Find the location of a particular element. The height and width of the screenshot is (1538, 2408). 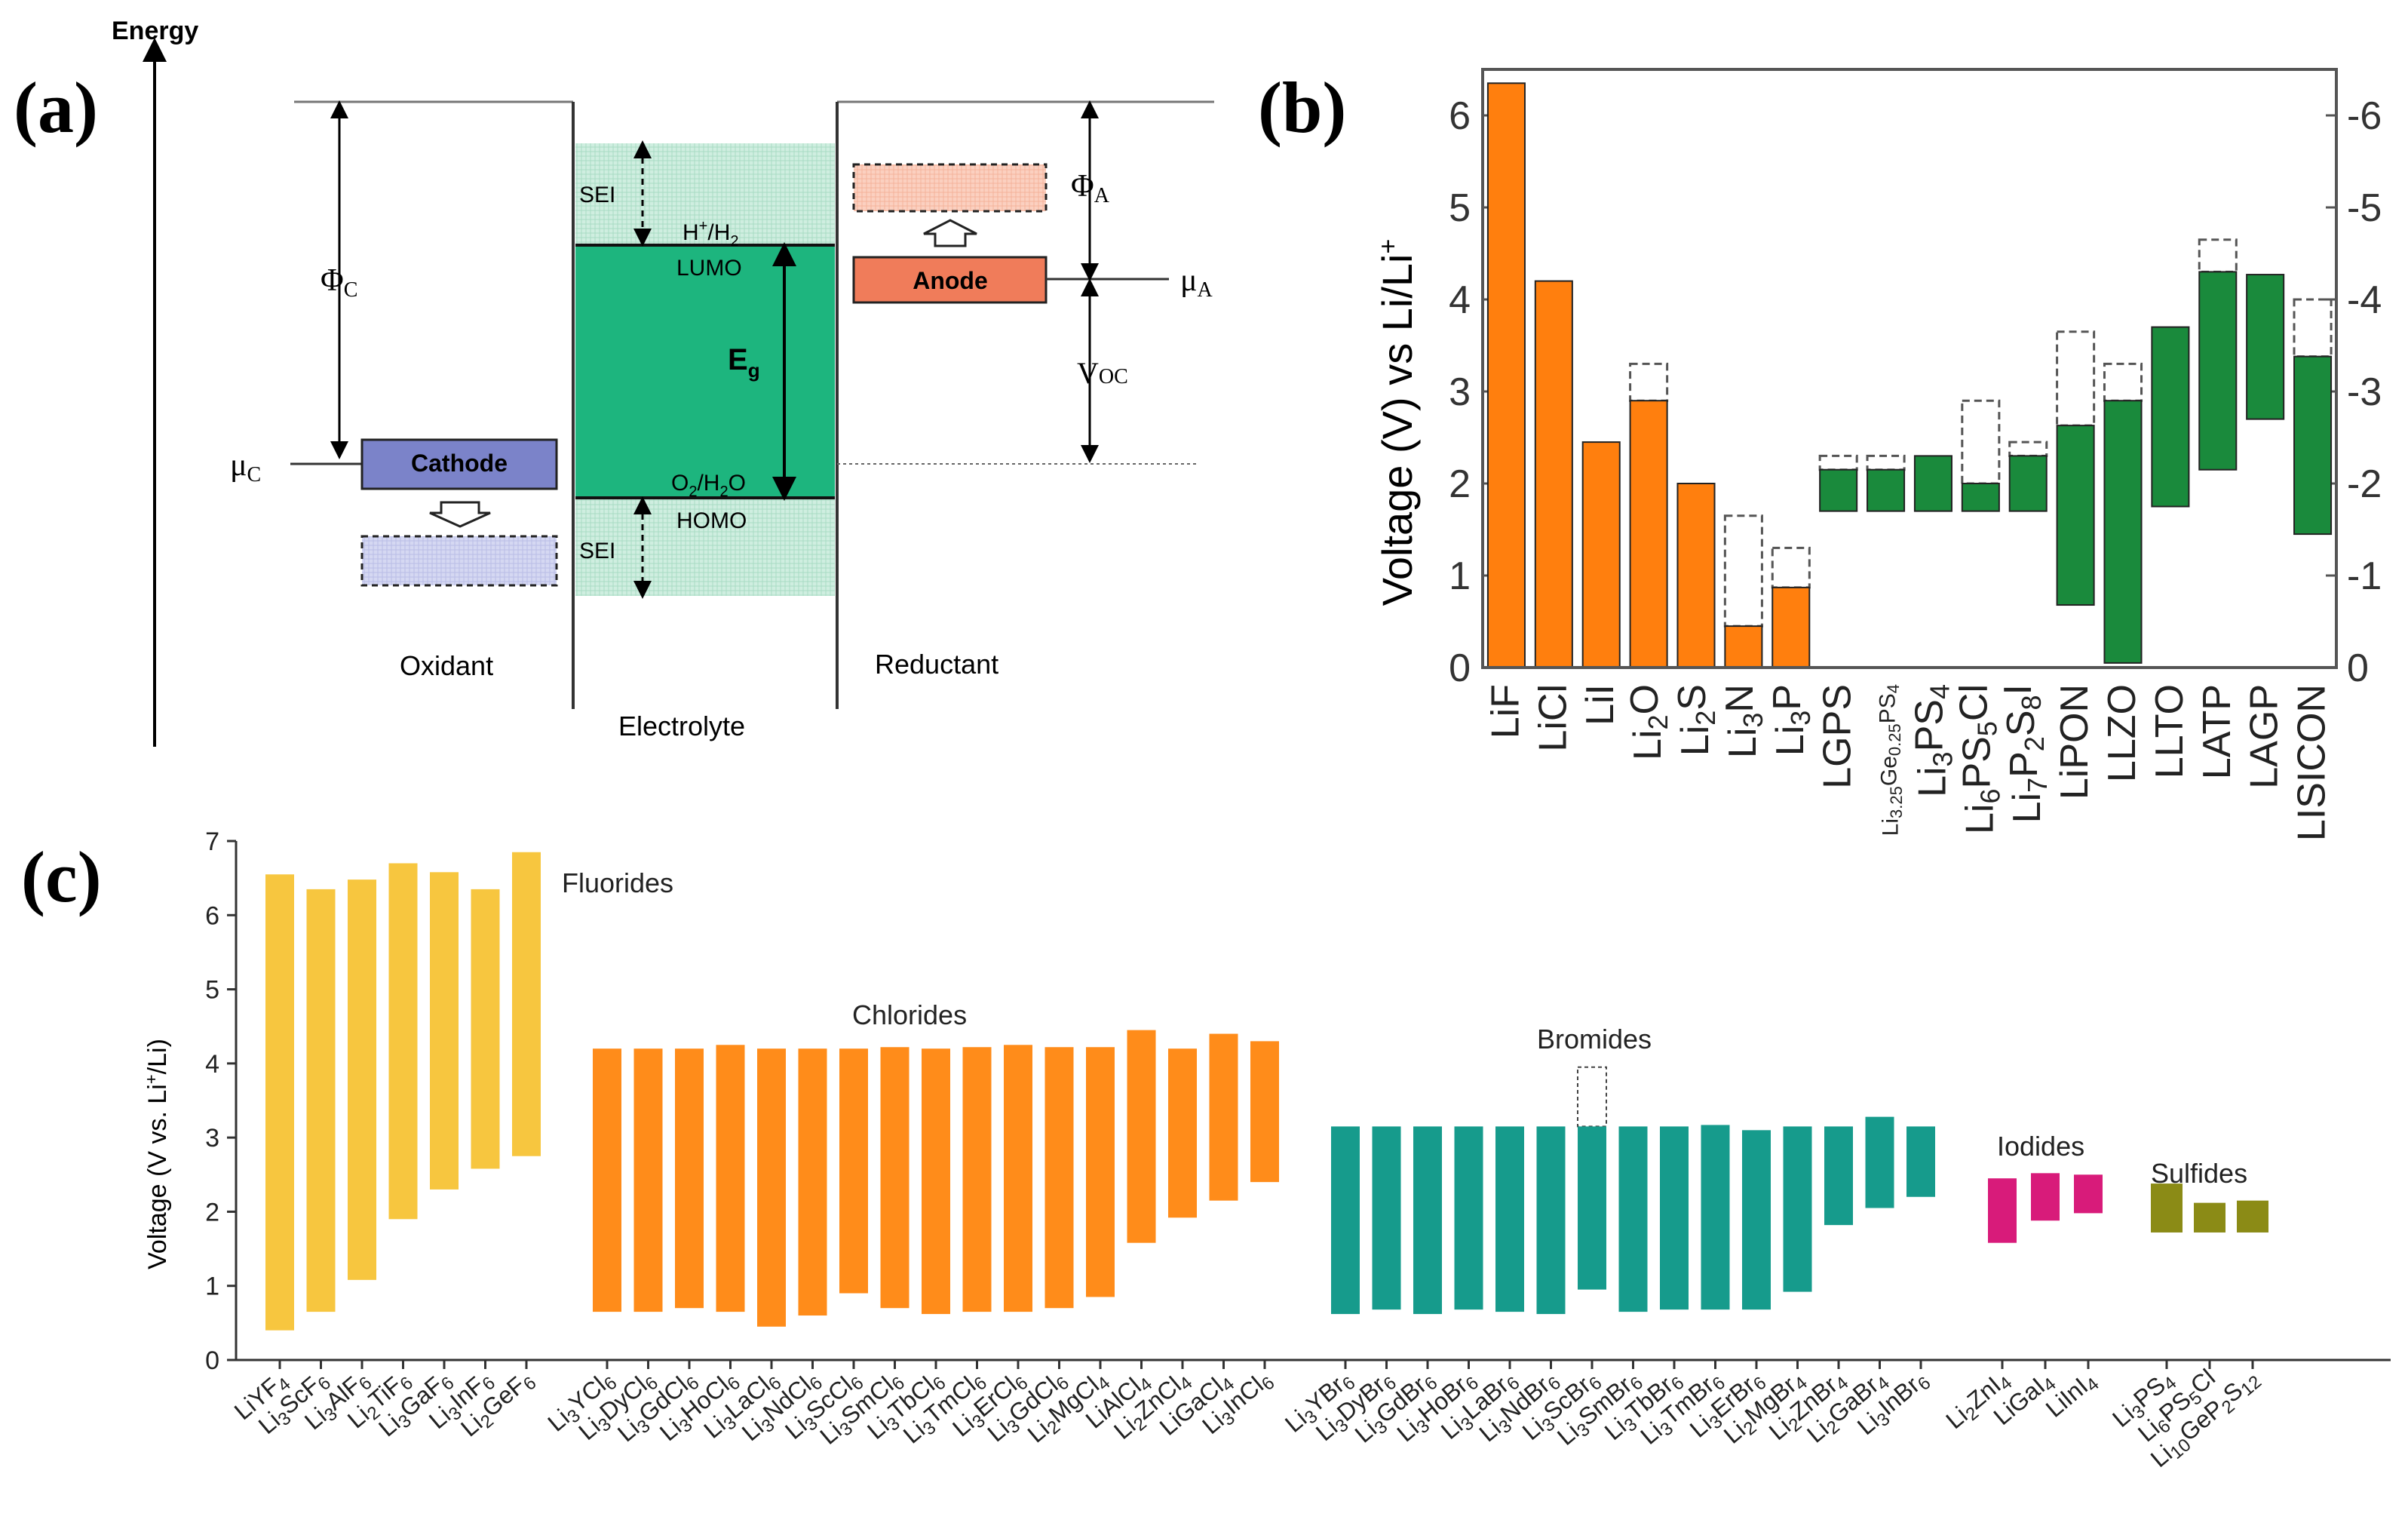

lumo-label: LUMO is located at coordinates (709, 268).